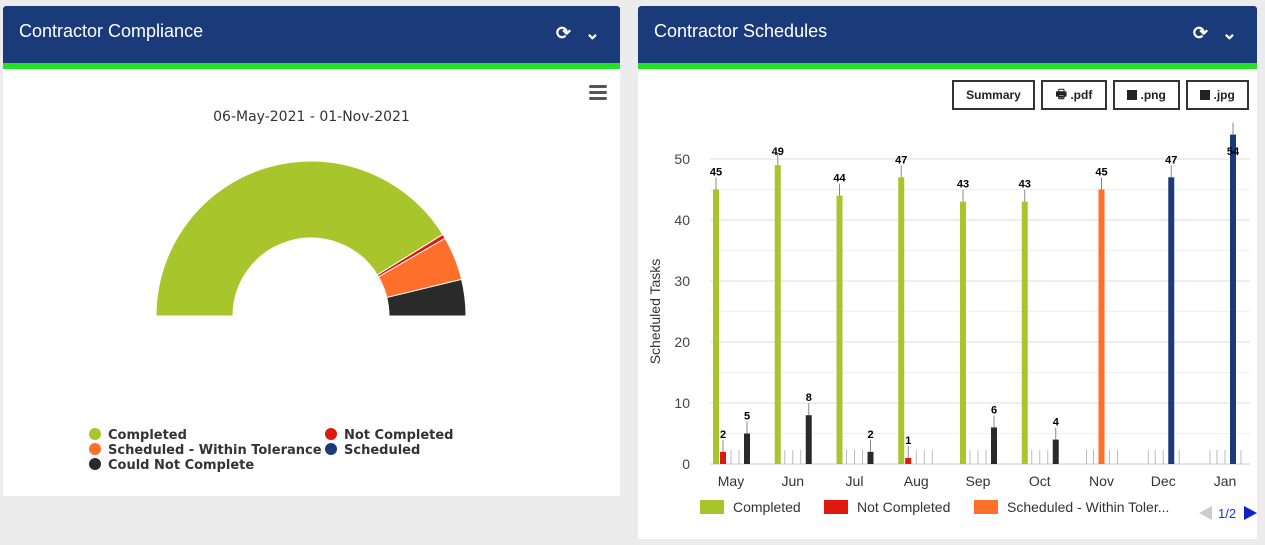 Image resolution: width=1265 pixels, height=545 pixels. Describe the element at coordinates (682, 159) in the screenshot. I see `y-tick-label: 50` at that location.